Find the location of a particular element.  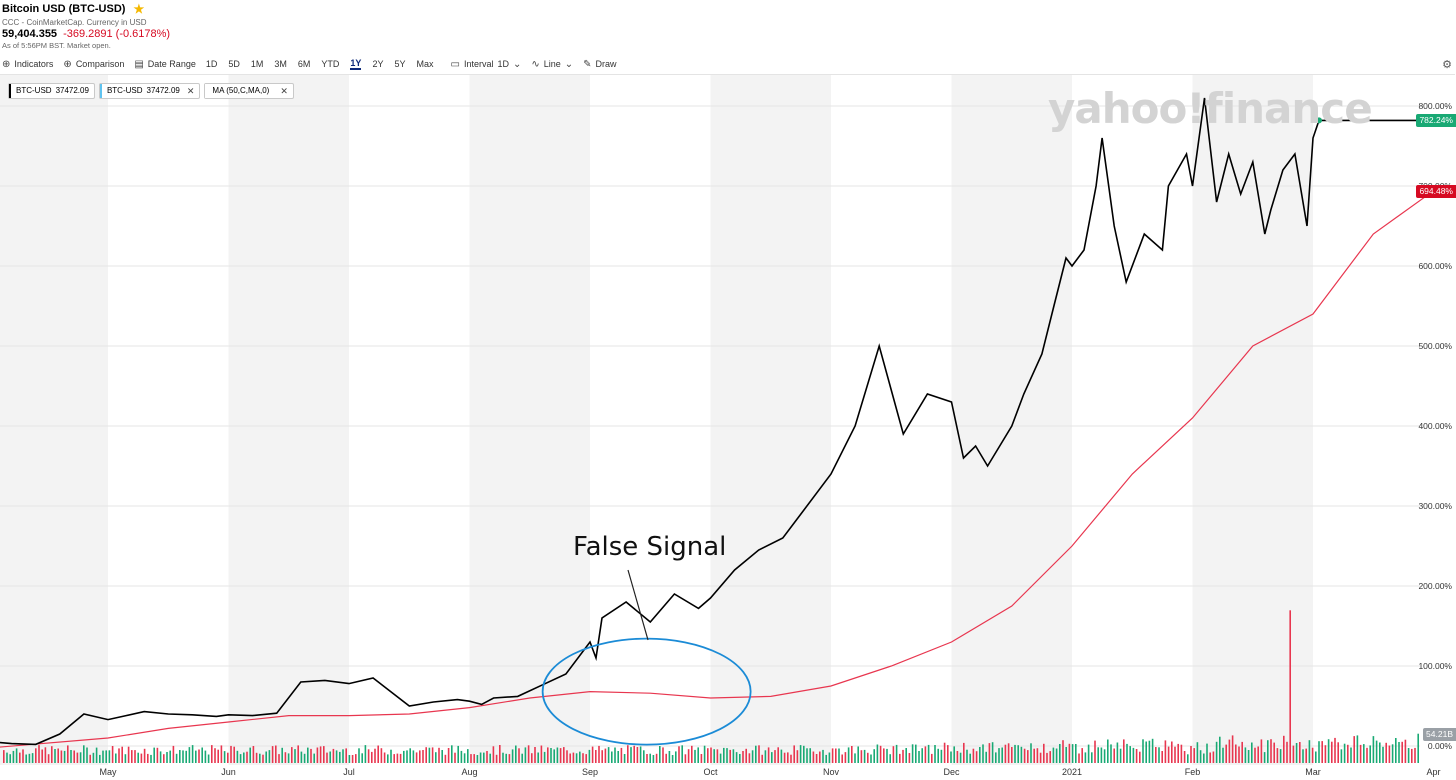

chart-type-label: Line is located at coordinates (552, 64).